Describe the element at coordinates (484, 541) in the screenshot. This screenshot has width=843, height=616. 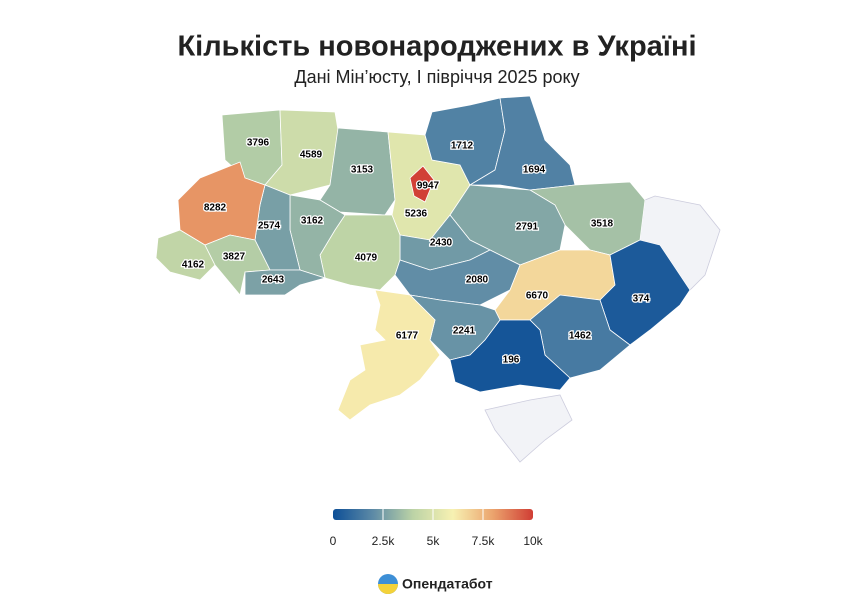
I see `legend-tick-label: 7.5k` at that location.